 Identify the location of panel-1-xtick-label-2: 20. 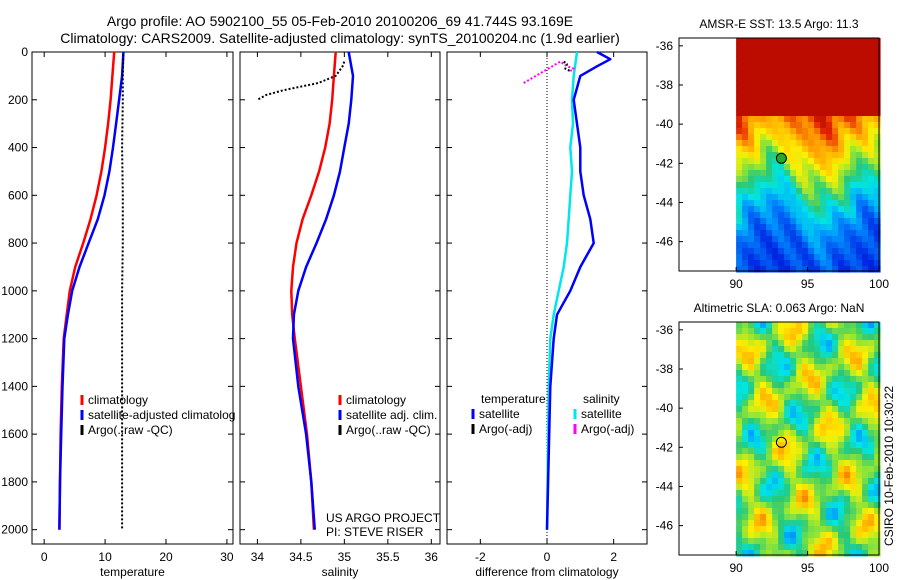
(166, 557).